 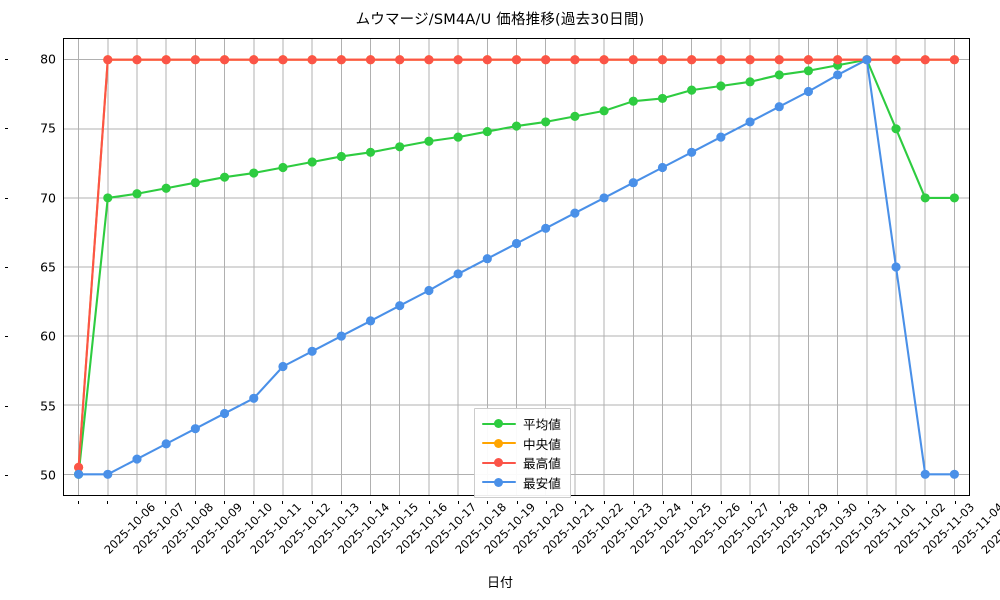 What do you see at coordinates (500, 20) in the screenshot?
I see `chart-title: ムウマージ/SM4A/U 価格推移(過去30日間)` at bounding box center [500, 20].